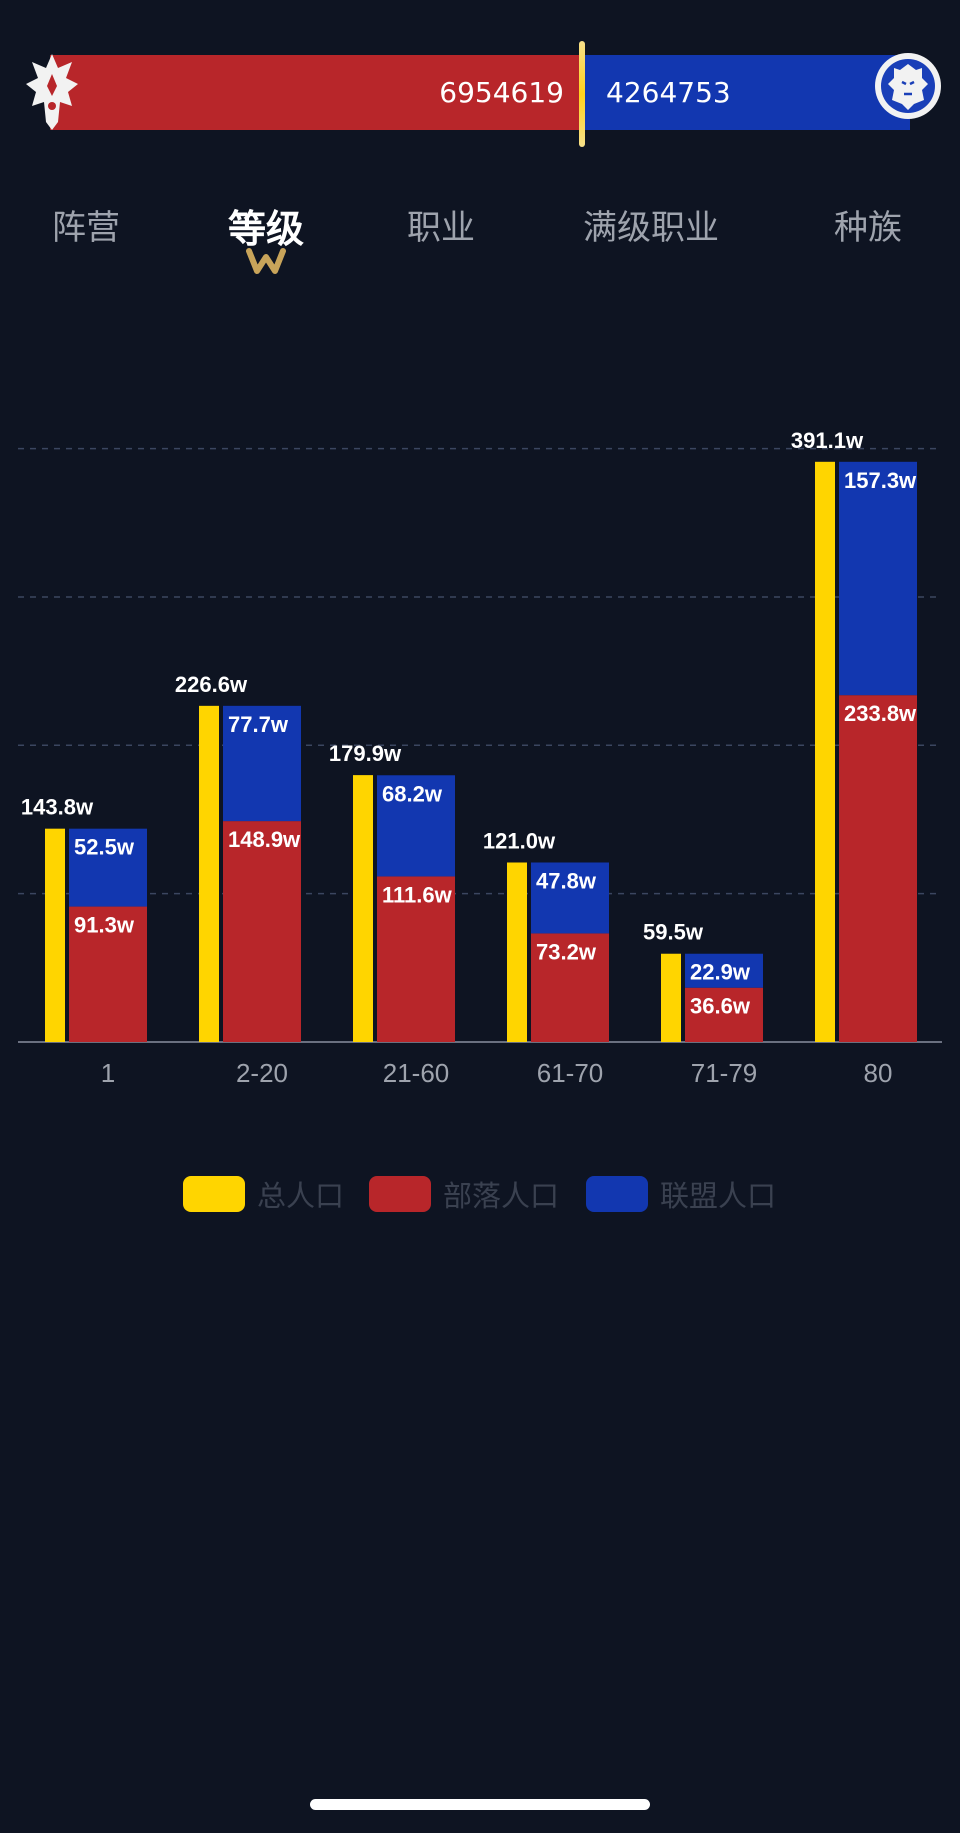  What do you see at coordinates (501, 1196) in the screenshot?
I see `legend-horde-label: 部落人口` at bounding box center [501, 1196].